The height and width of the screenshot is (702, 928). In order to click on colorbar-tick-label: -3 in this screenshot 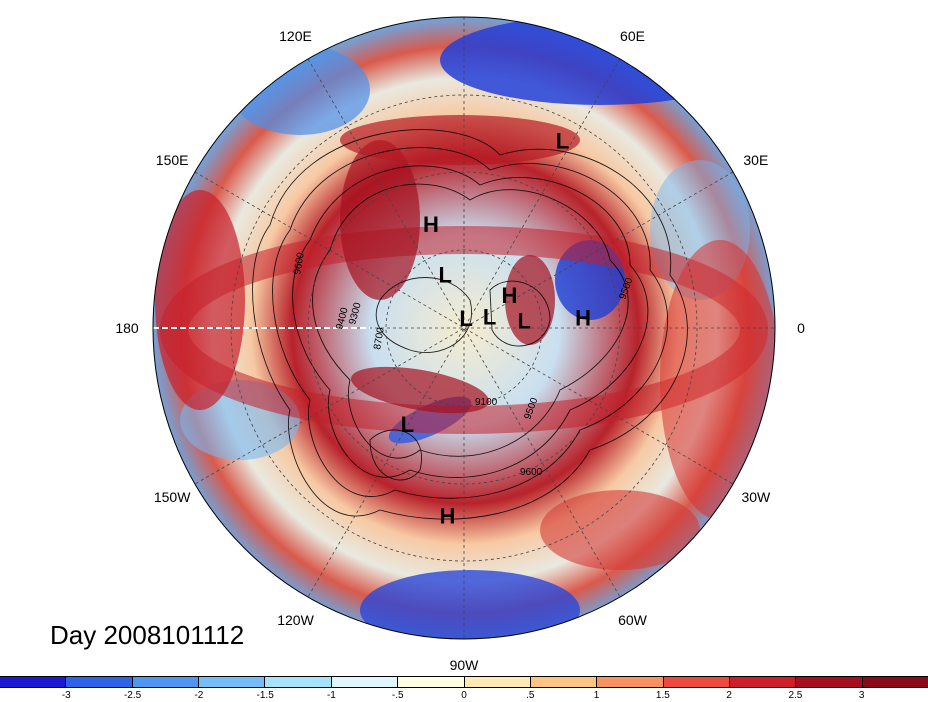, I will do `click(66, 695)`.